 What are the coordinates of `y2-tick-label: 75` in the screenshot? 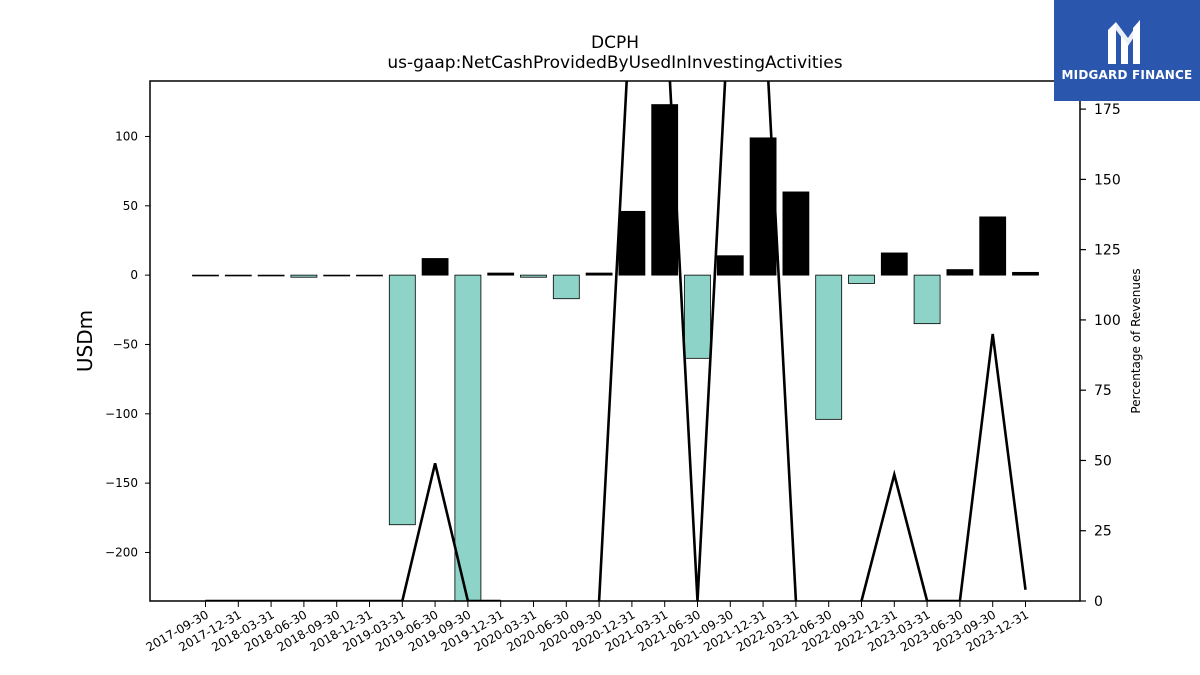 It's located at (1103, 391).